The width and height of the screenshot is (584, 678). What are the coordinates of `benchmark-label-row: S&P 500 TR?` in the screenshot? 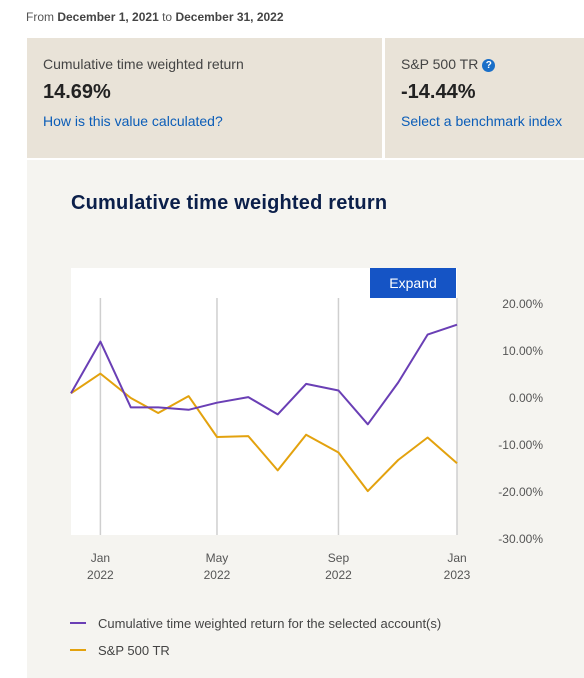 It's located at (448, 64).